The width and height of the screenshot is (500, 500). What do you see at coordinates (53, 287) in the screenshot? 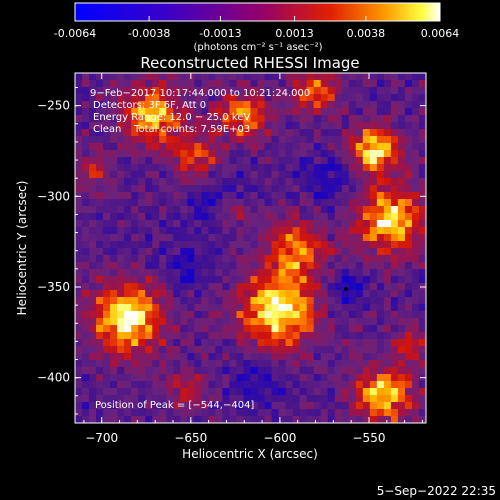
I see `y-tick-label: −350` at bounding box center [53, 287].